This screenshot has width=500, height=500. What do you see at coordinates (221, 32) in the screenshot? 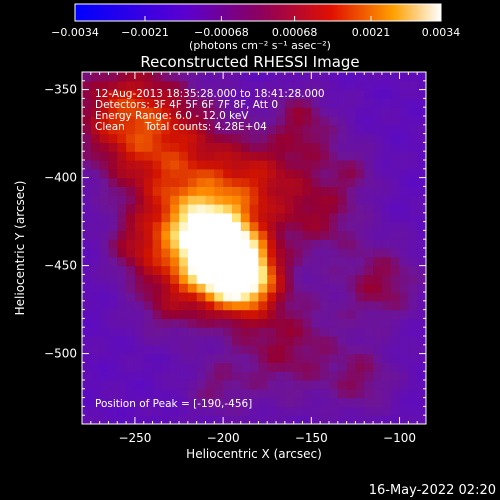
I see `colorbar-tick-label: −0.00068` at bounding box center [221, 32].